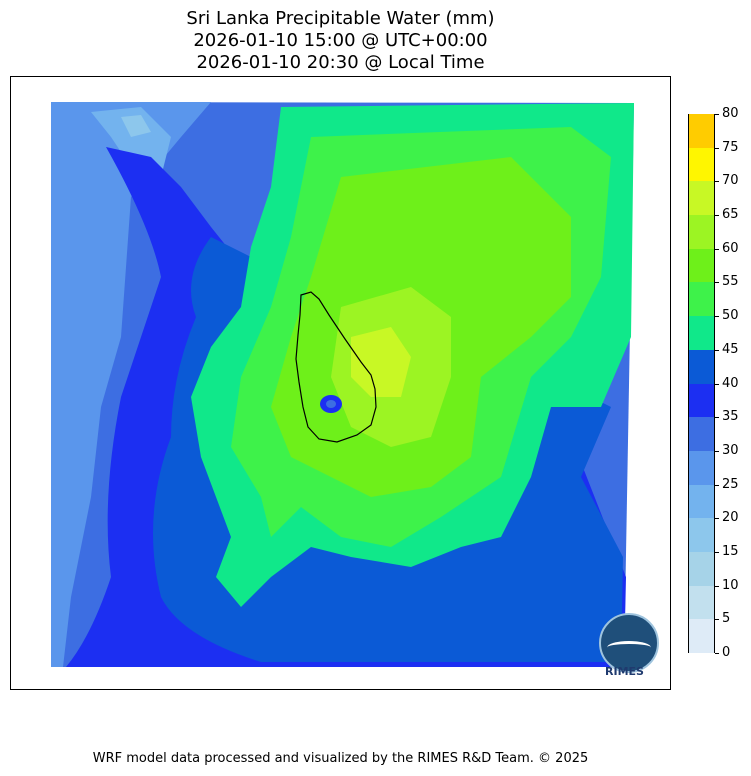 The image size is (751, 776). Describe the element at coordinates (730, 349) in the screenshot. I see `colorbar-tick-label: 45` at that location.